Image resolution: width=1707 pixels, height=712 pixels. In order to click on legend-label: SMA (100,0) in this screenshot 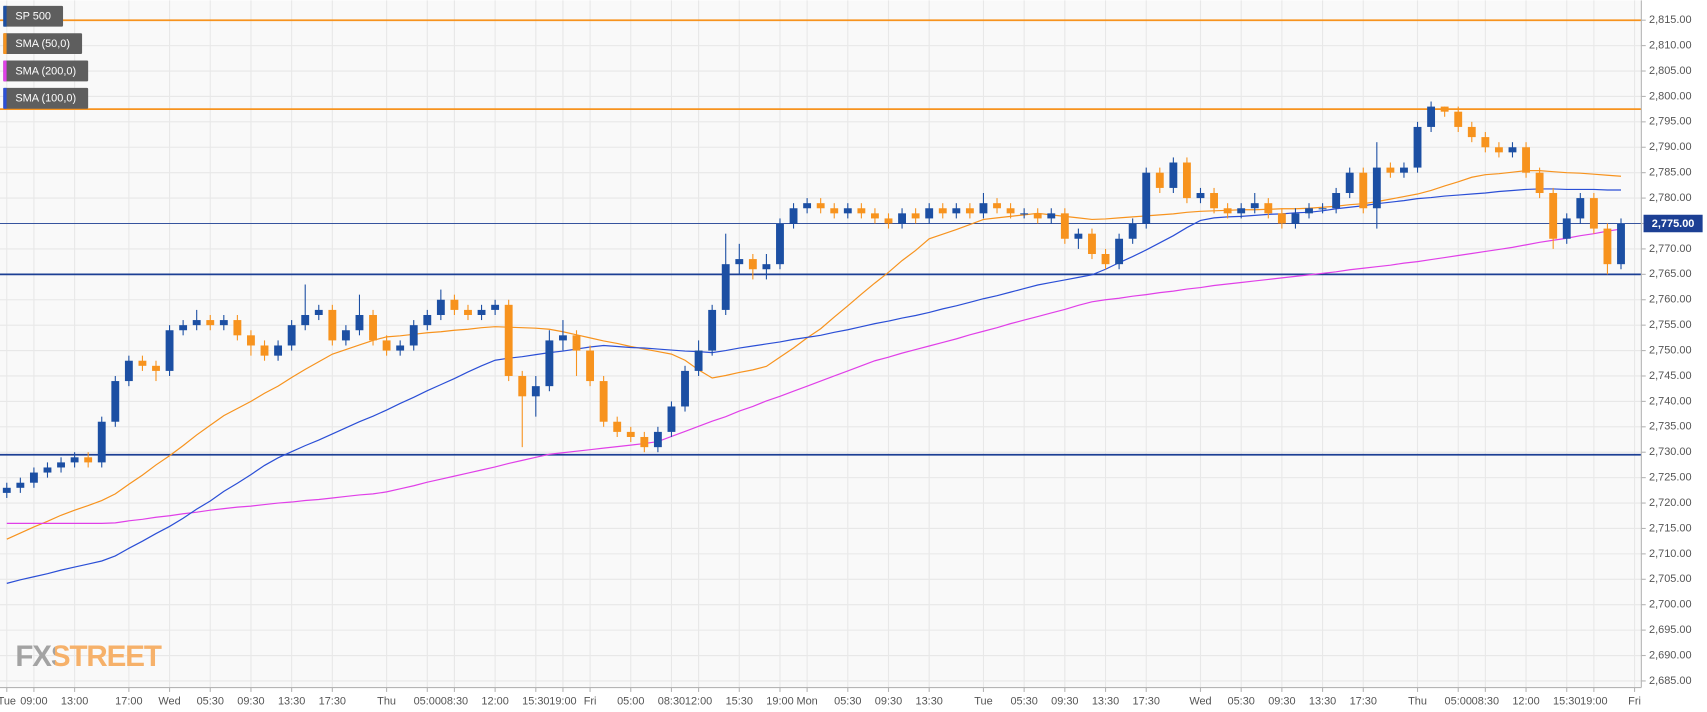, I will do `click(45, 99)`.